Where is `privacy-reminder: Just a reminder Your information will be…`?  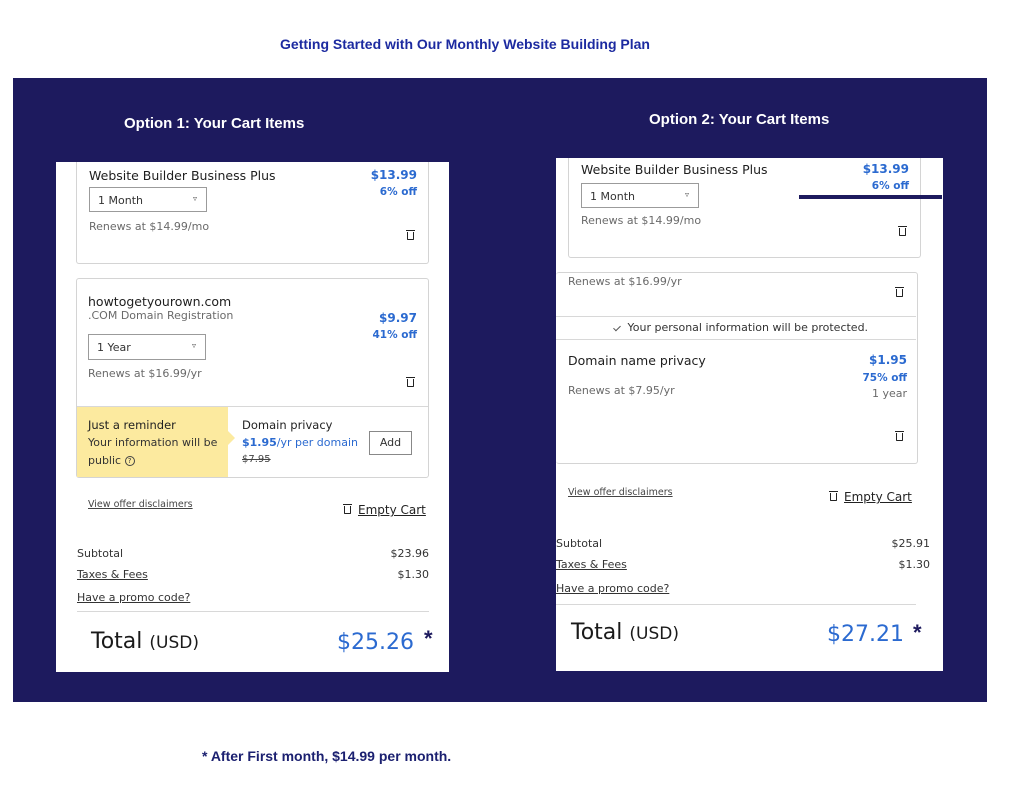 privacy-reminder: Just a reminder Your information will be… is located at coordinates (152, 442).